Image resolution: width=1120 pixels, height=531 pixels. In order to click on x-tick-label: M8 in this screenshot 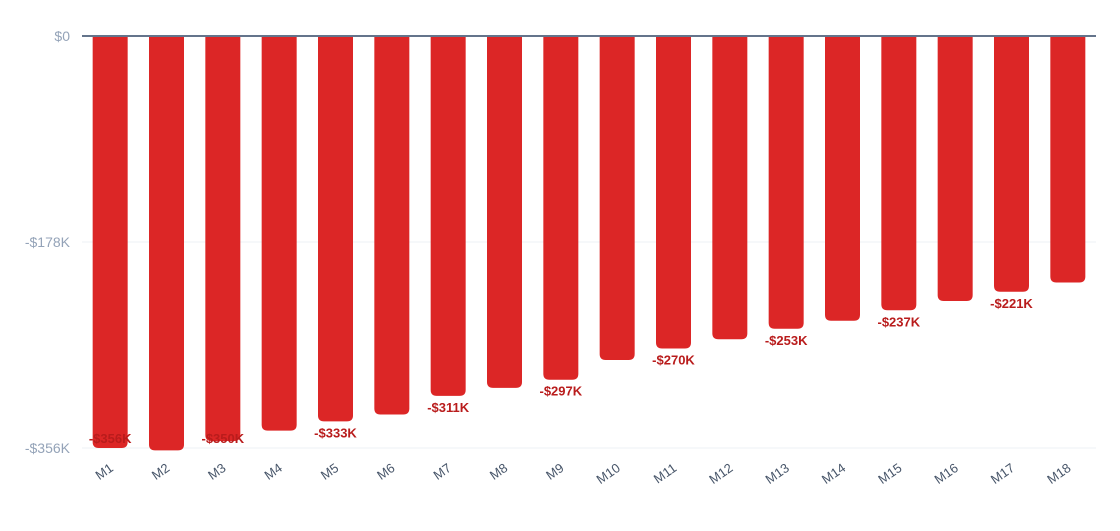, I will do `click(498, 471)`.